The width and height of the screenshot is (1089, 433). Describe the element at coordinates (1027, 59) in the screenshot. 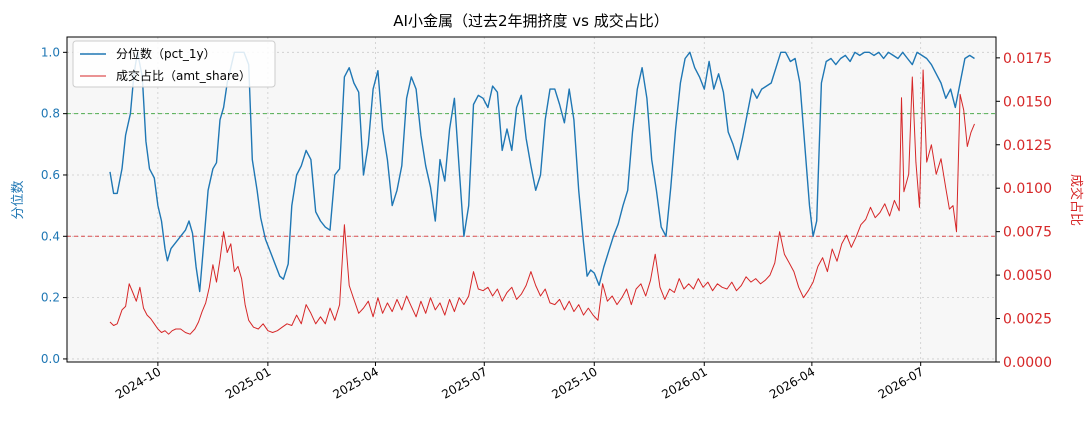

I see `y-right-tick-label: 0.0175` at that location.